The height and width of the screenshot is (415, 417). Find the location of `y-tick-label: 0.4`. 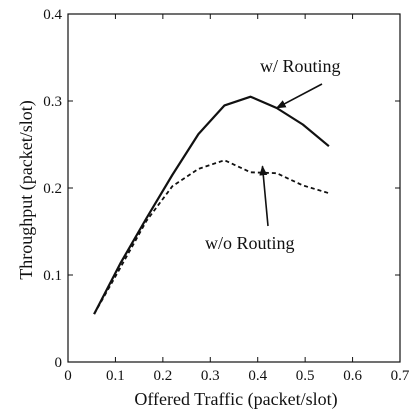

y-tick-label: 0.4 is located at coordinates (52, 15).